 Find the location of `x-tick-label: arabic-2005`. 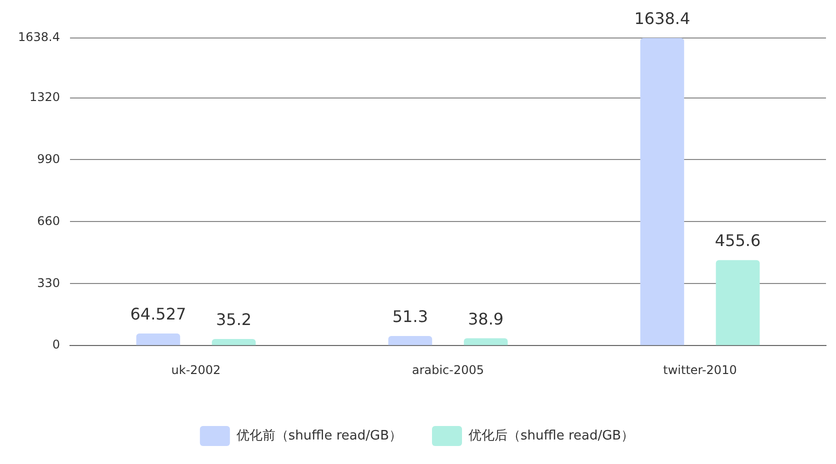

x-tick-label: arabic-2005 is located at coordinates (448, 369).